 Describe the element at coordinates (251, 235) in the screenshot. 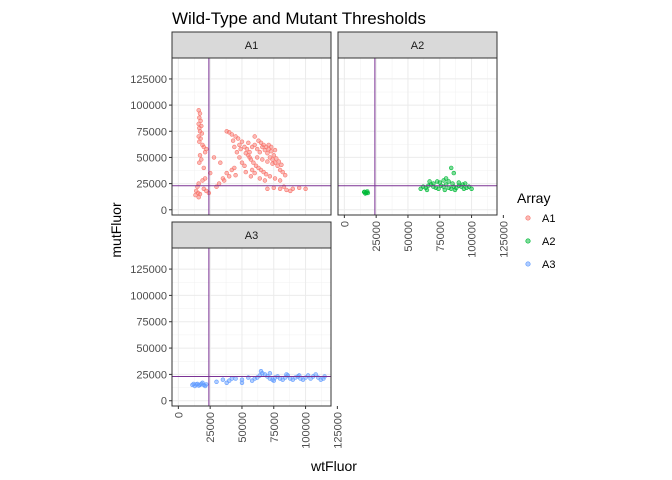

I see `strip-A3` at that location.